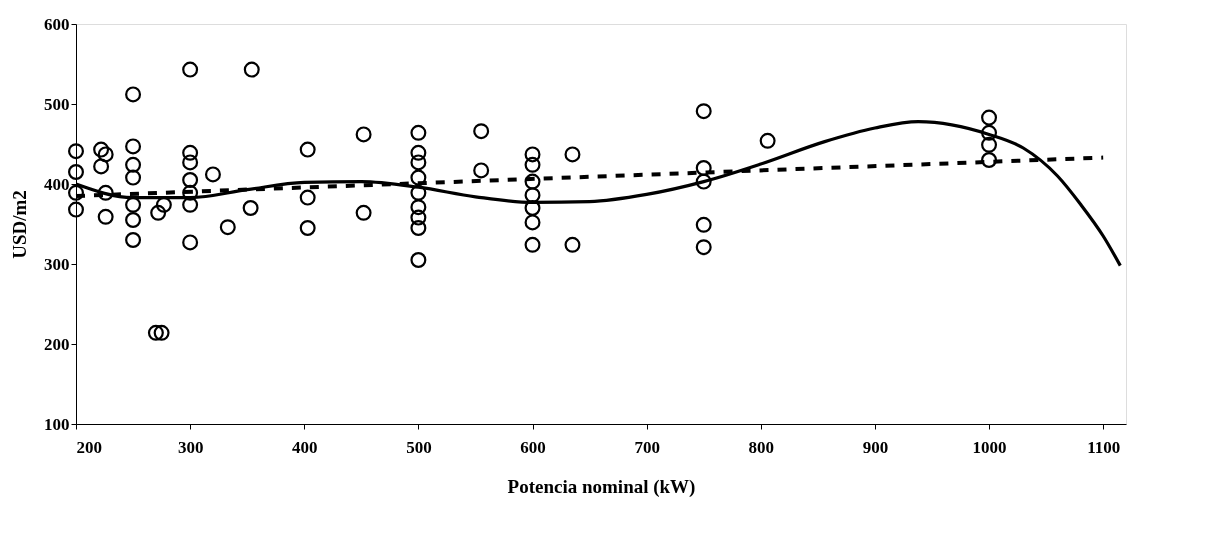  Describe the element at coordinates (57, 24) in the screenshot. I see `y-tick-label: 600` at that location.